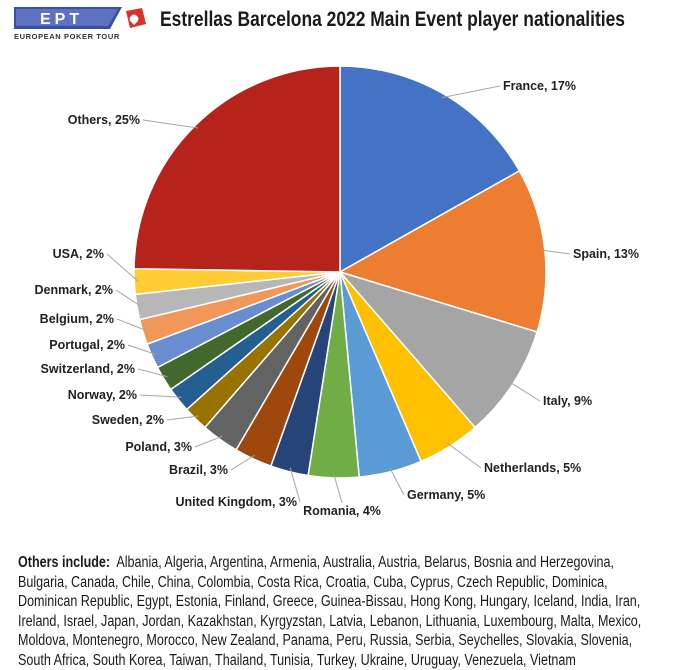 The width and height of the screenshot is (700, 670). What do you see at coordinates (158, 447) in the screenshot?
I see `data-label: Poland, 3%` at bounding box center [158, 447].